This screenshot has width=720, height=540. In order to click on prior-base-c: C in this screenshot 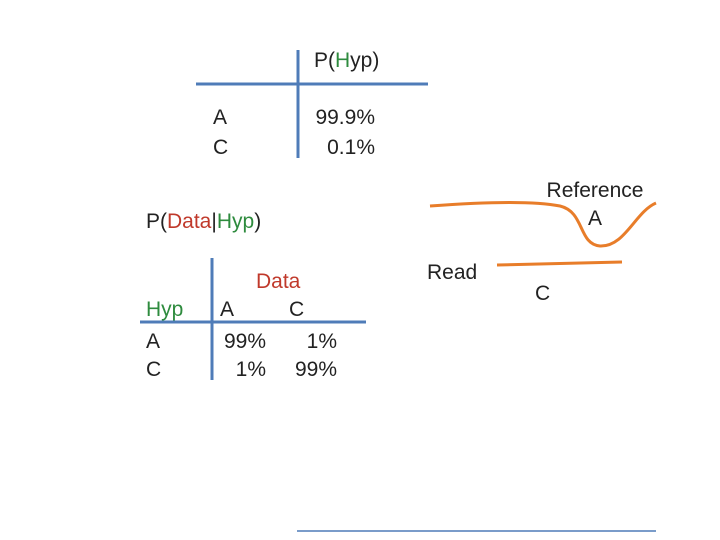, I will do `click(221, 147)`.